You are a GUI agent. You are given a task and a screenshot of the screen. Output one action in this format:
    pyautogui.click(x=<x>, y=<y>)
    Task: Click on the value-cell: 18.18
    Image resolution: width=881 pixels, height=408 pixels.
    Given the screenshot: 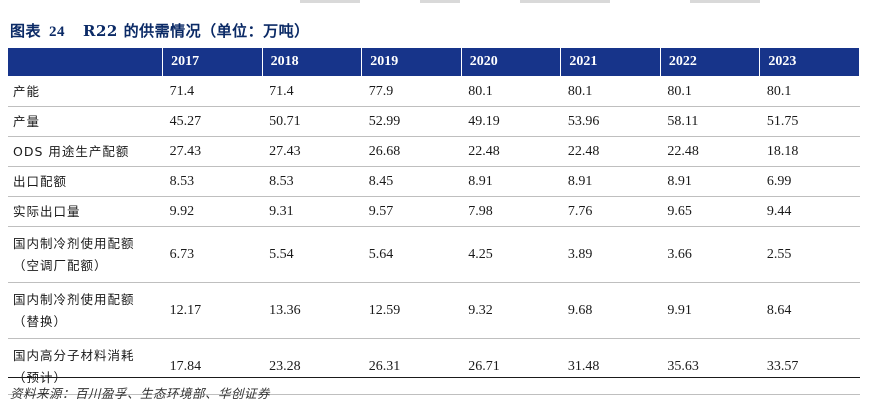 What is the action you would take?
    pyautogui.click(x=809, y=151)
    